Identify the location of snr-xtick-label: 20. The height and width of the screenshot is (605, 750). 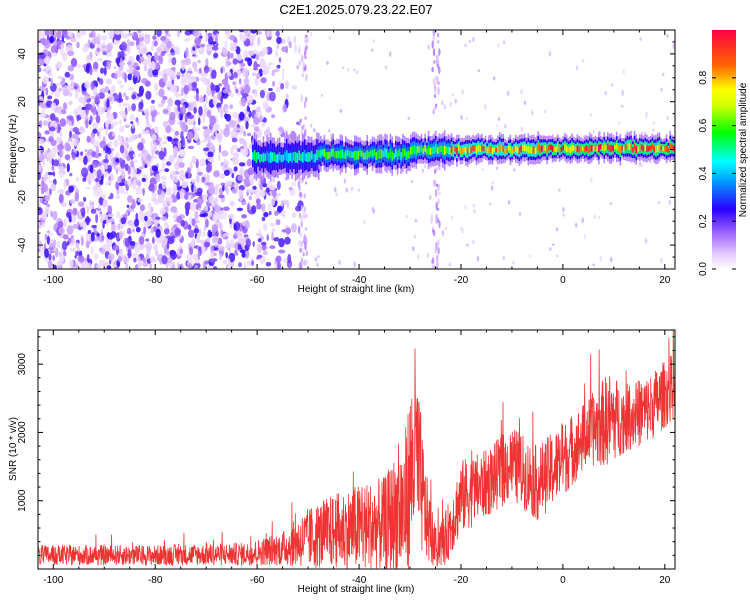
(665, 580).